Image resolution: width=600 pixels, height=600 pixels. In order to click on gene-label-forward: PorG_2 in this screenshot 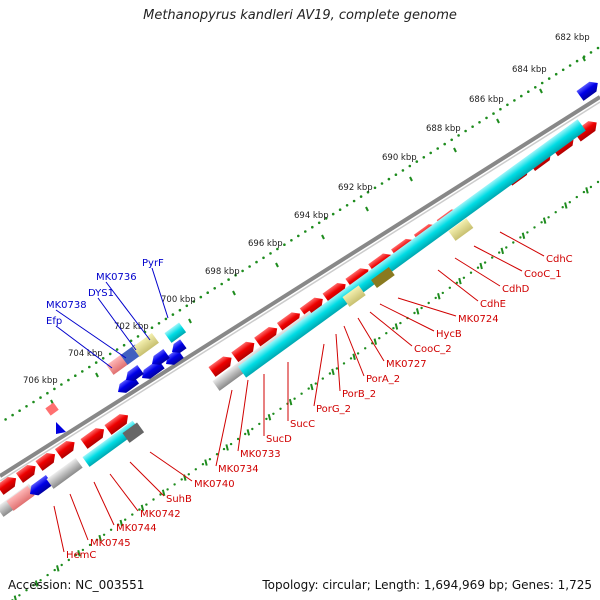, I will do `click(333, 409)`.